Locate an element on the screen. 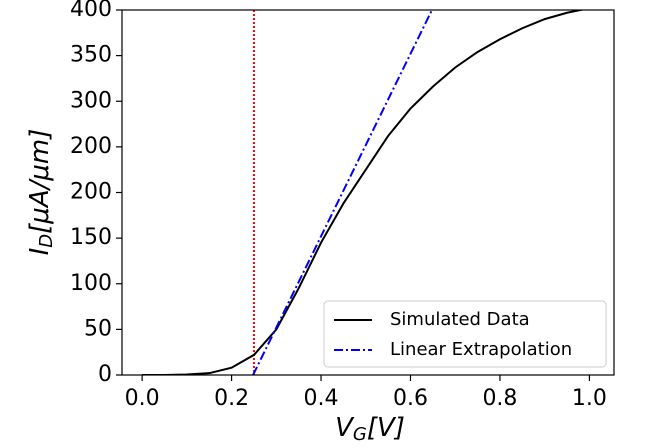 The height and width of the screenshot is (448, 665). y-label-rest: [μA/μm] is located at coordinates (40, 181).